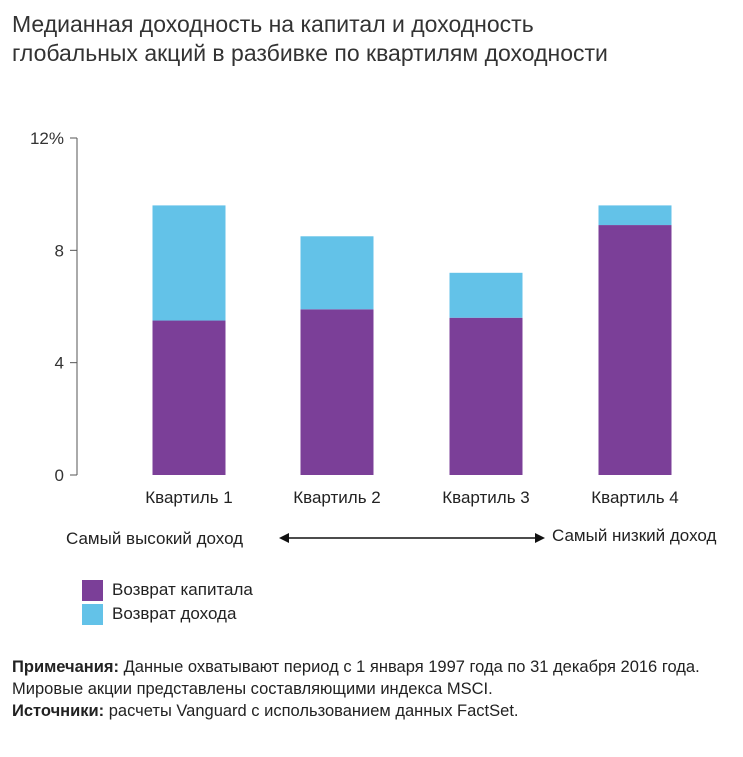  What do you see at coordinates (92, 590) in the screenshot?
I see `legend-swatch-capital` at bounding box center [92, 590].